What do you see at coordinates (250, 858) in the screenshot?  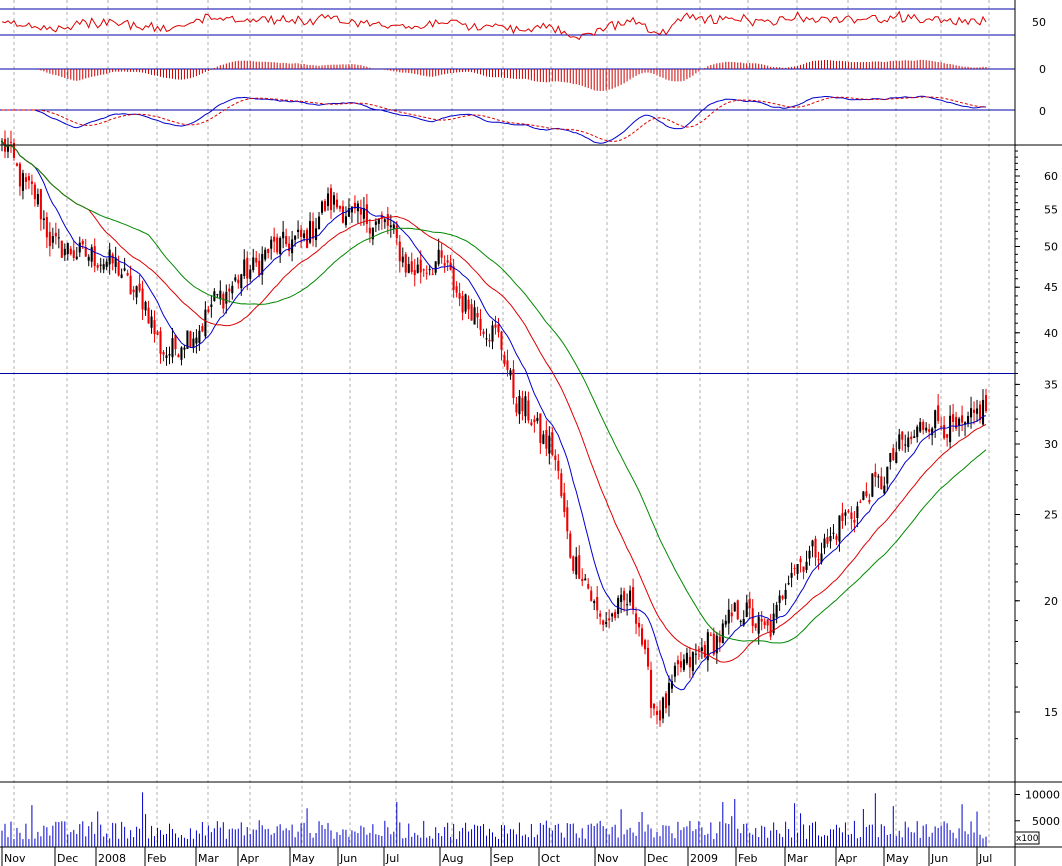 I see `date-label: Apr` at bounding box center [250, 858].